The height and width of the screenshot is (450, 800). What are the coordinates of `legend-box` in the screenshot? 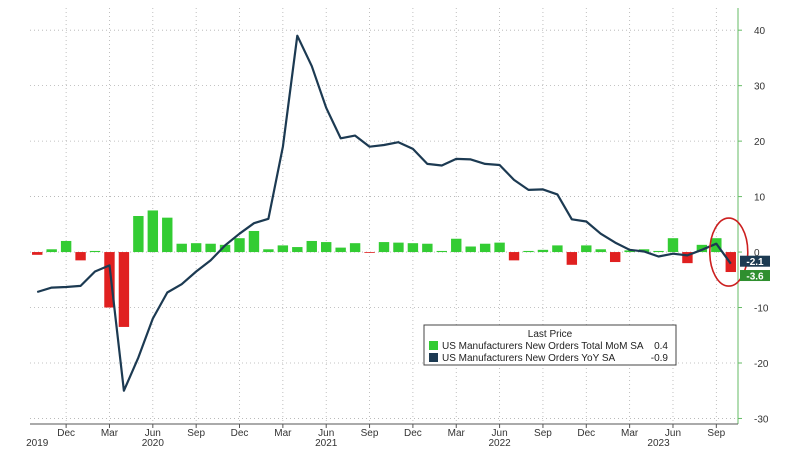 It's located at (550, 345).